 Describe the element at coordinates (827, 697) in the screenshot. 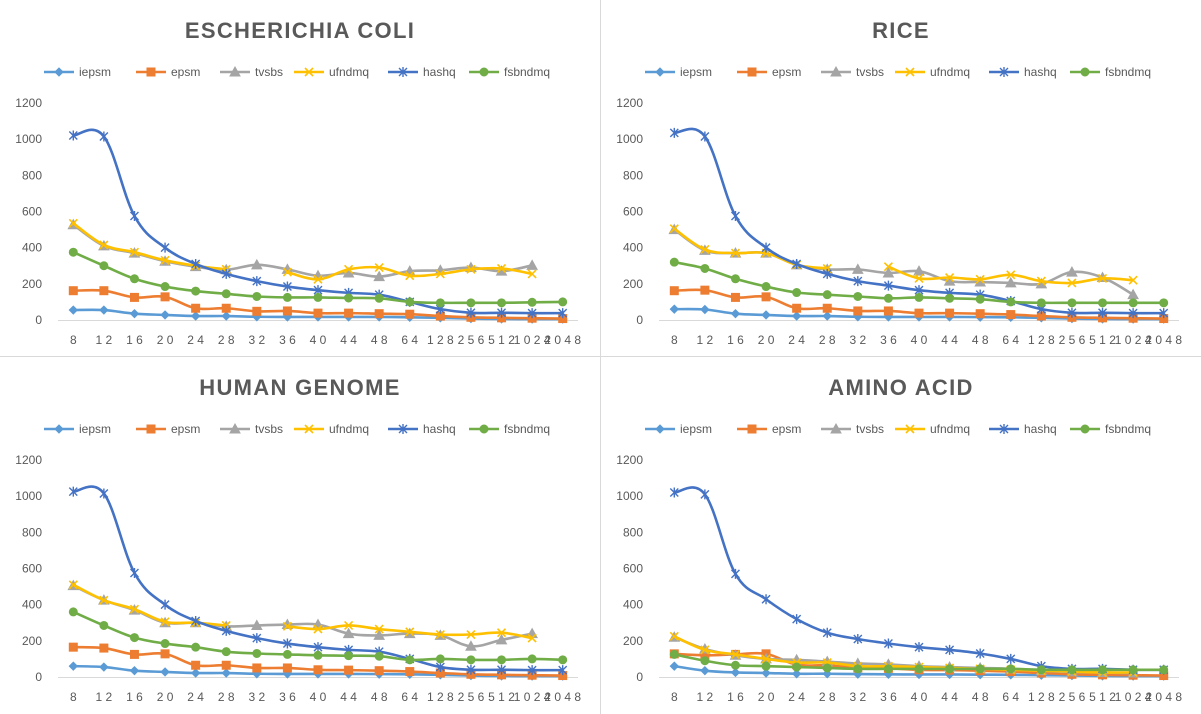

I see `x-tick-label: 2 8` at that location.